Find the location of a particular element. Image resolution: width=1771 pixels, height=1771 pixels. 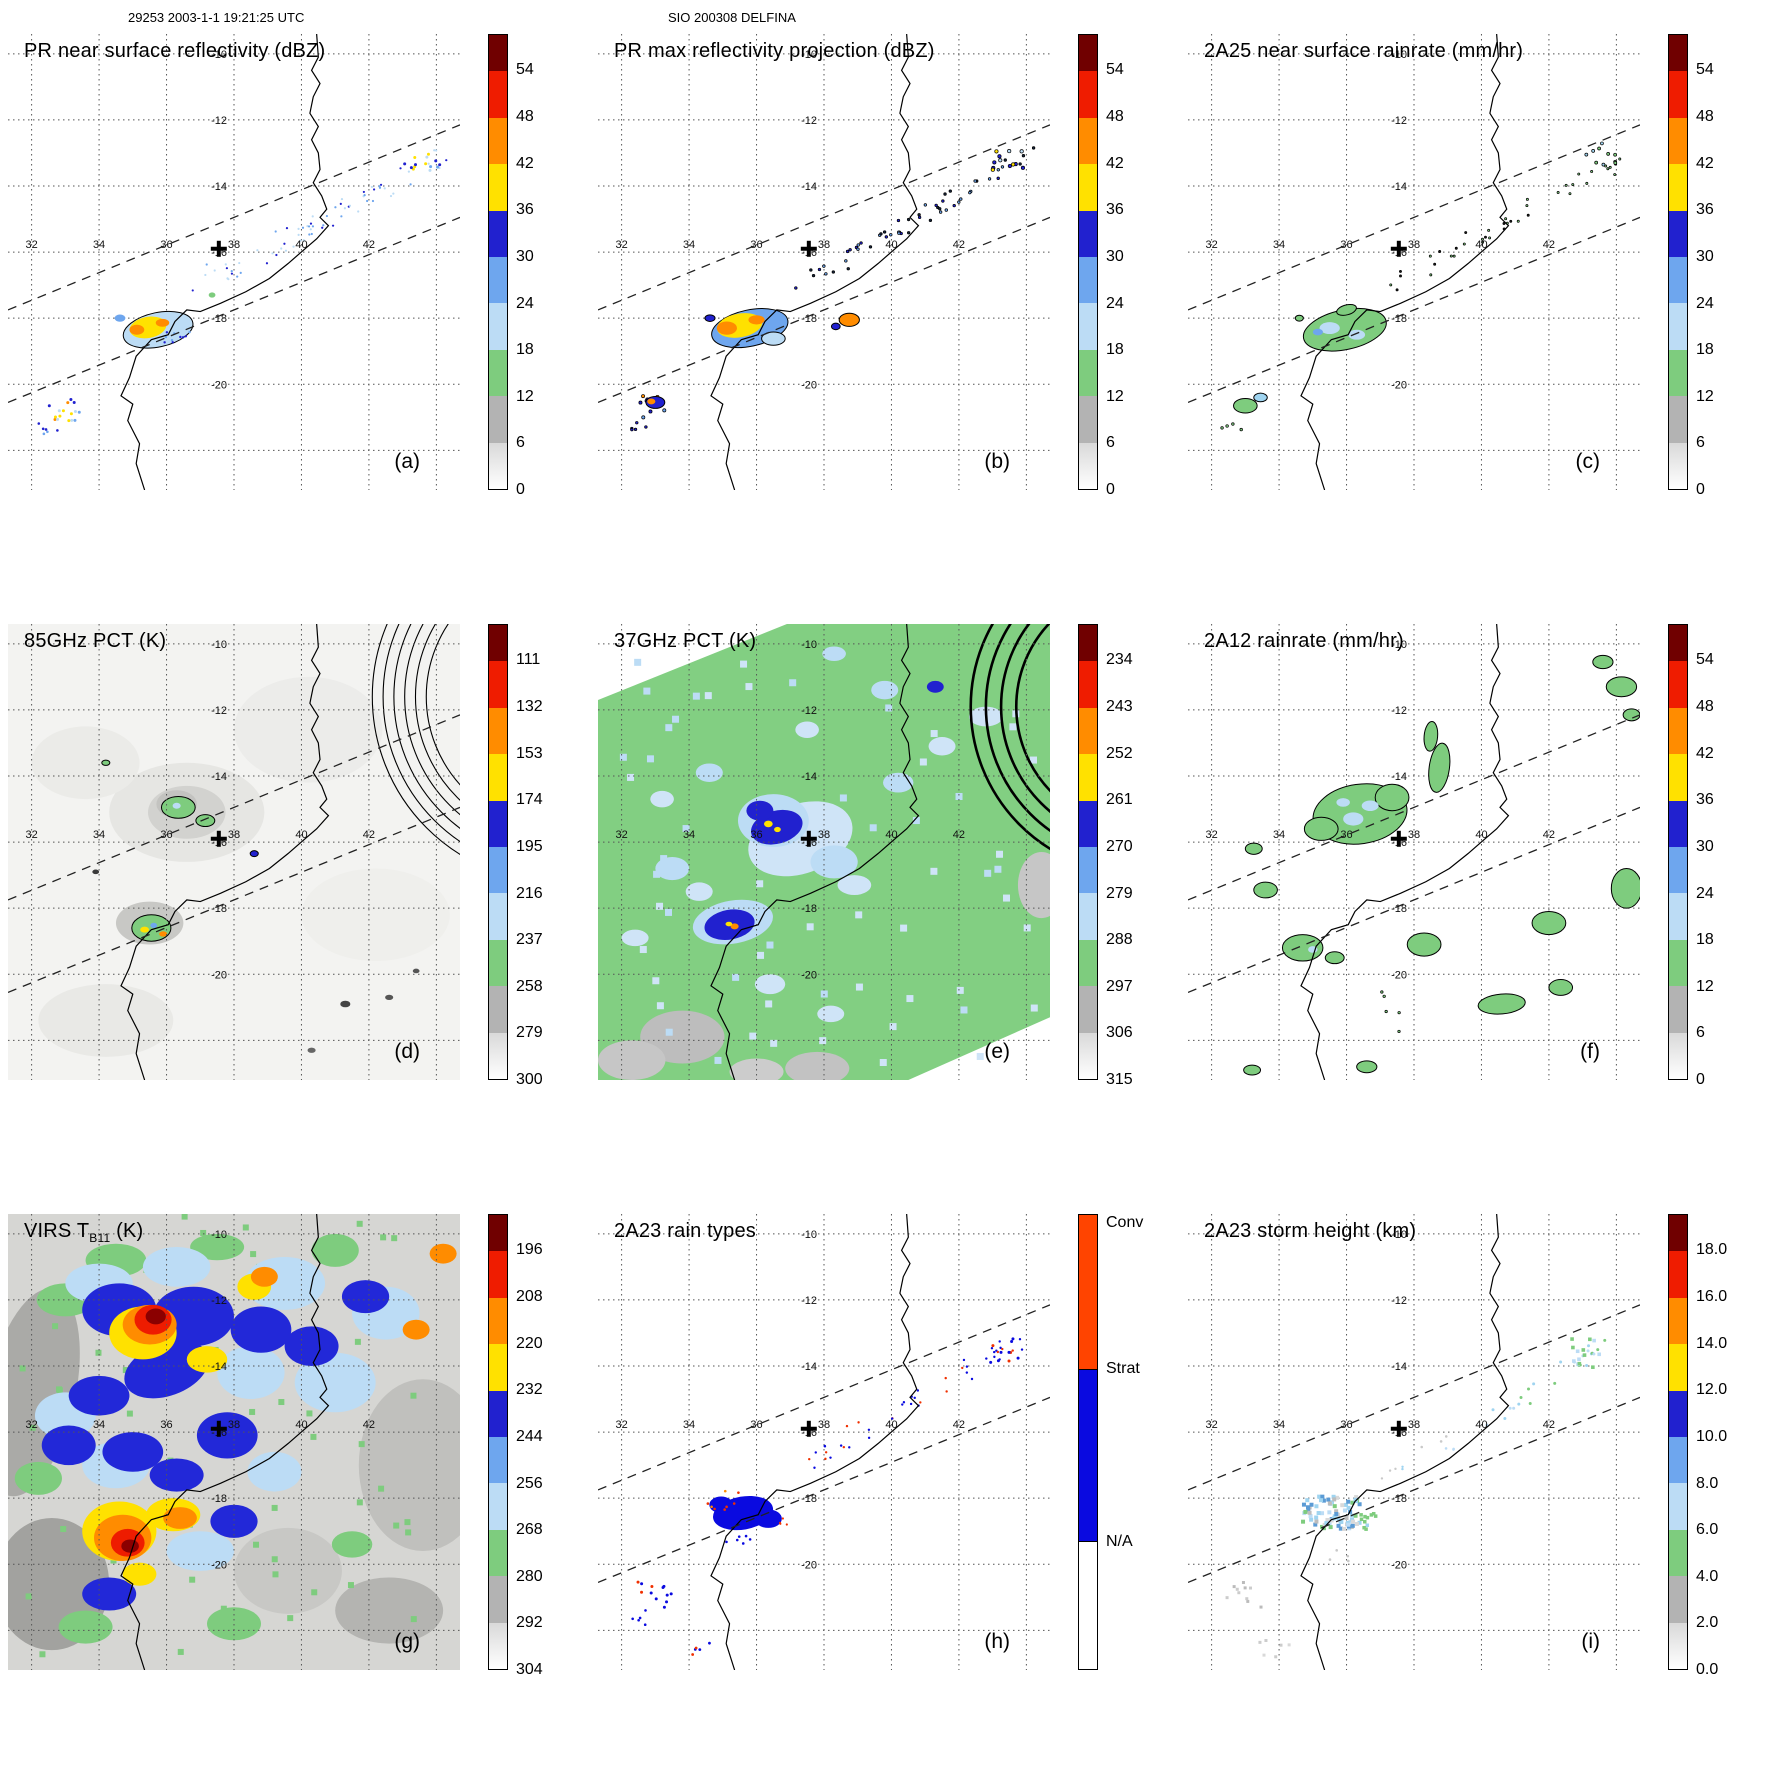

colorbar-swatches-a is located at coordinates (498, 262).